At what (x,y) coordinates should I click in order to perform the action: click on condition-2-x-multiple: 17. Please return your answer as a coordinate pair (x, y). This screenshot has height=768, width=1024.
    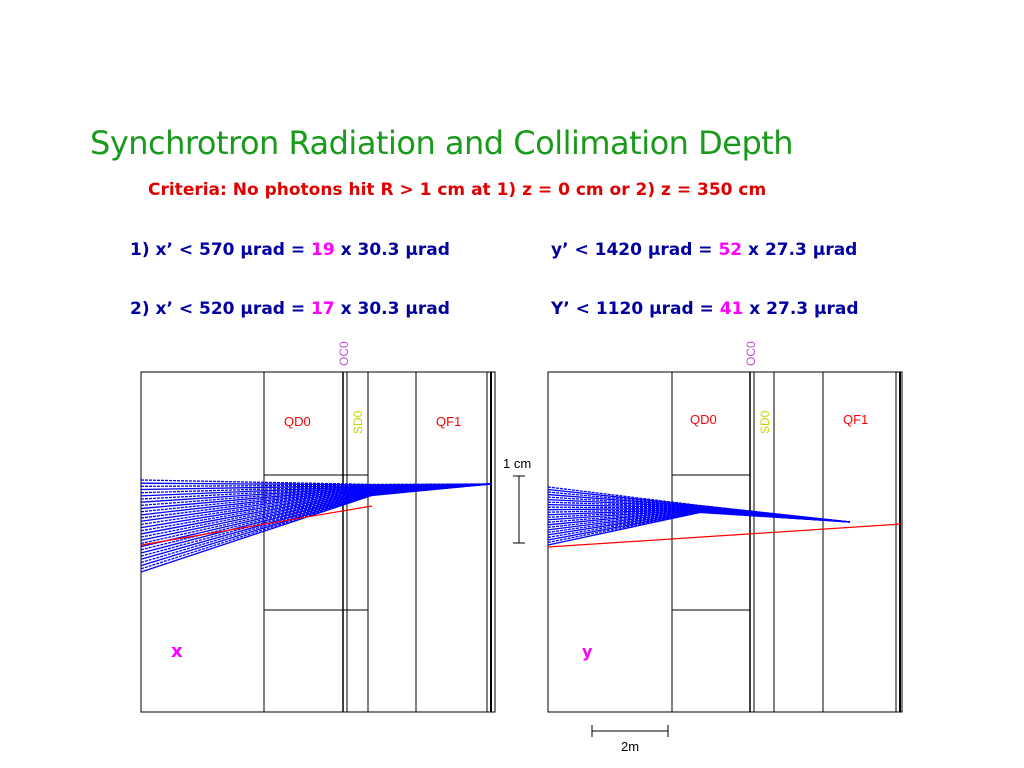
    Looking at the image, I should click on (323, 309).